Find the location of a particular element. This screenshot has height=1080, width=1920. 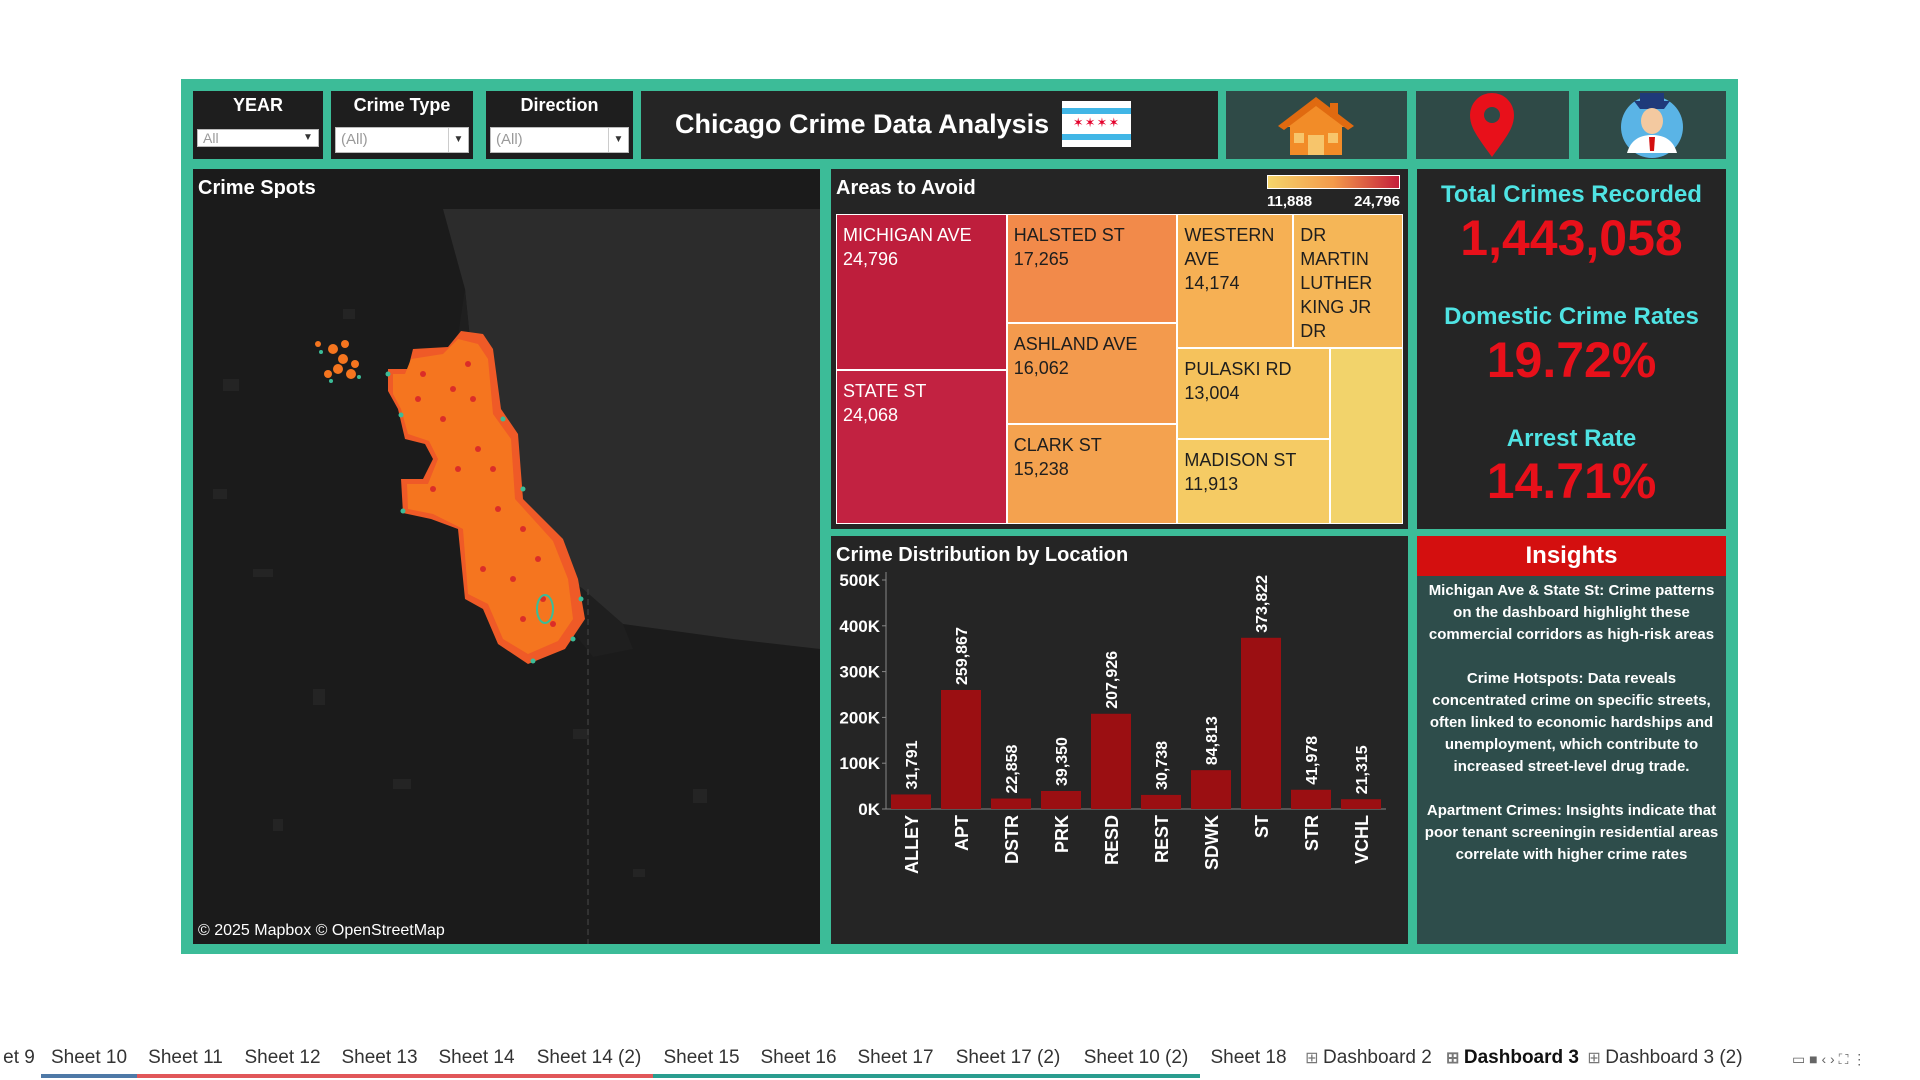

chart-title: Crime Distribution by Location is located at coordinates (982, 555).